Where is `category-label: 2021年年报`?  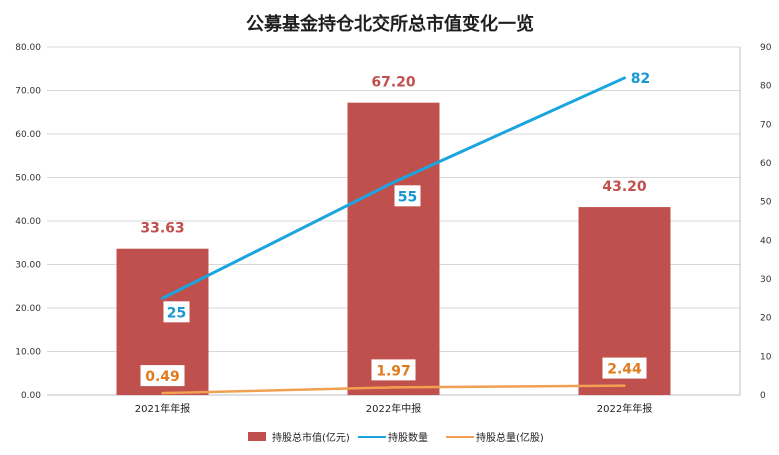
category-label: 2021年年报 is located at coordinates (162, 408).